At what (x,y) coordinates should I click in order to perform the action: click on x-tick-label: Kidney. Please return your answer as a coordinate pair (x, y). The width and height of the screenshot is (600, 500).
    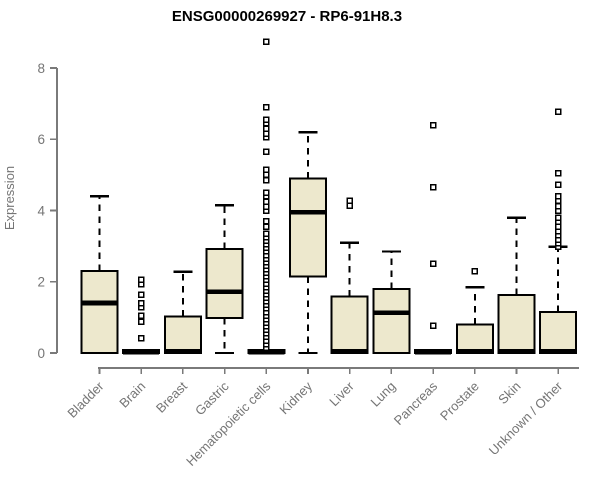
    Looking at the image, I should click on (295, 397).